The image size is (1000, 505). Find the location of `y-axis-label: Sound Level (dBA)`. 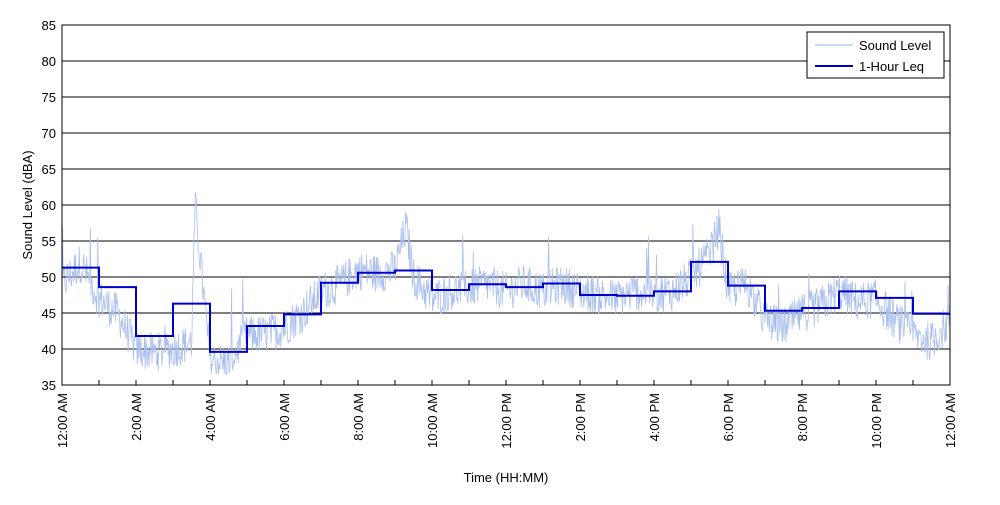

y-axis-label: Sound Level (dBA) is located at coordinates (27, 204).